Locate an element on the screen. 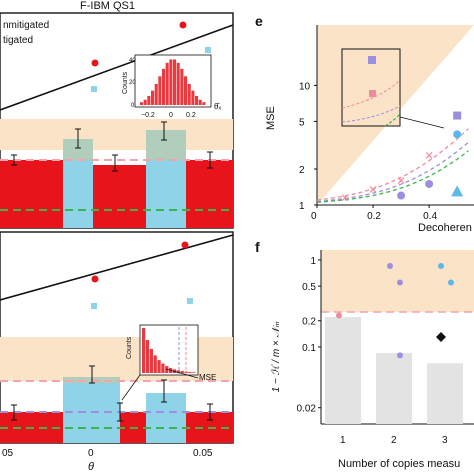  panel-e-label: e is located at coordinates (259, 21).